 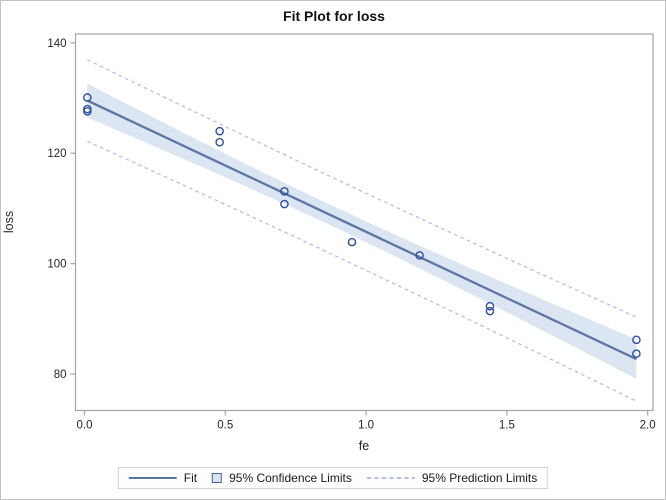 I want to click on legend-item-confidence: 95% Confidence Limits, so click(x=282, y=478).